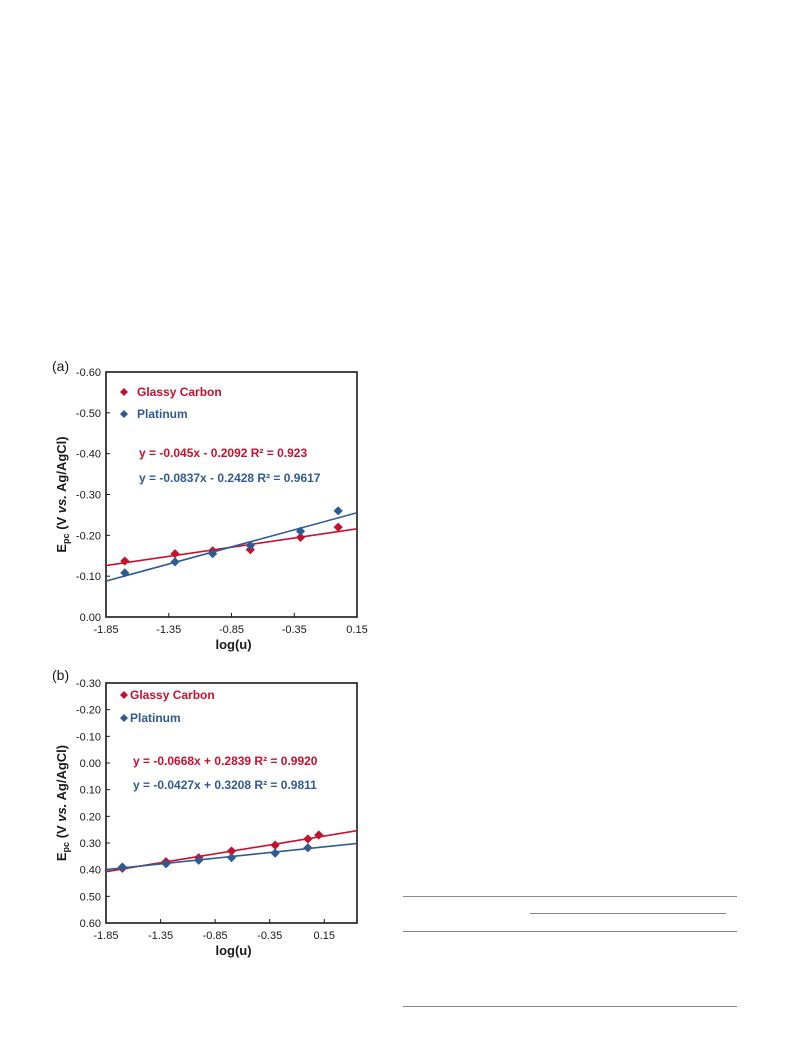 The image size is (793, 1057). I want to click on table-bottom-rule, so click(570, 1006).